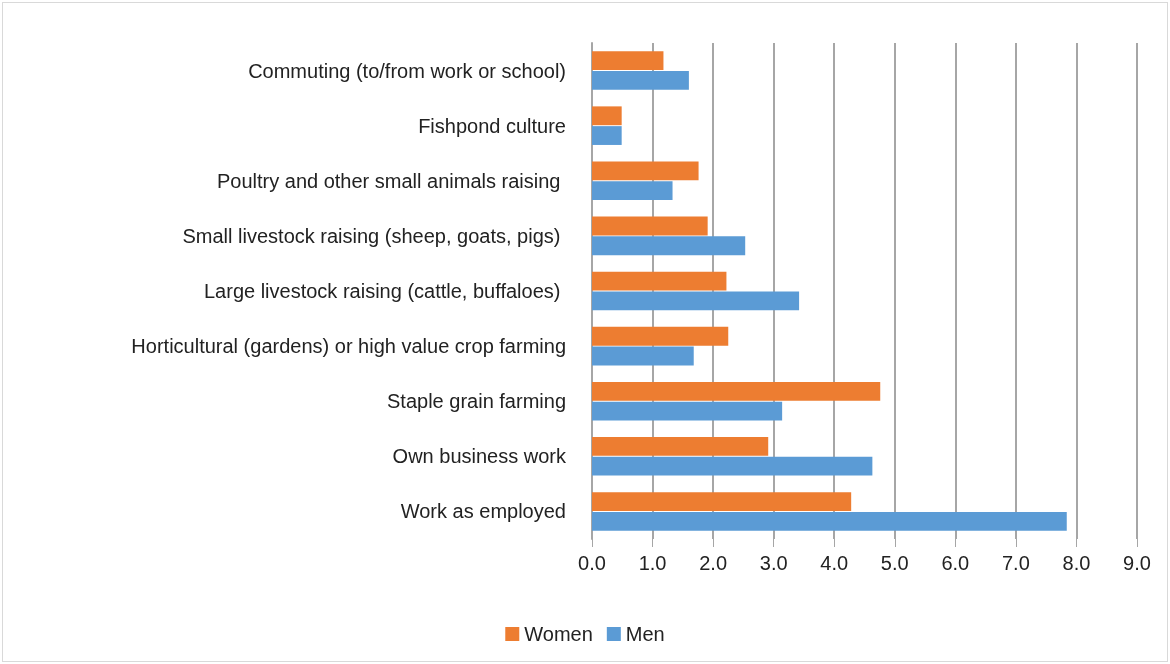 The width and height of the screenshot is (1170, 664). I want to click on x-tick-label: 9.0, so click(1137, 563).